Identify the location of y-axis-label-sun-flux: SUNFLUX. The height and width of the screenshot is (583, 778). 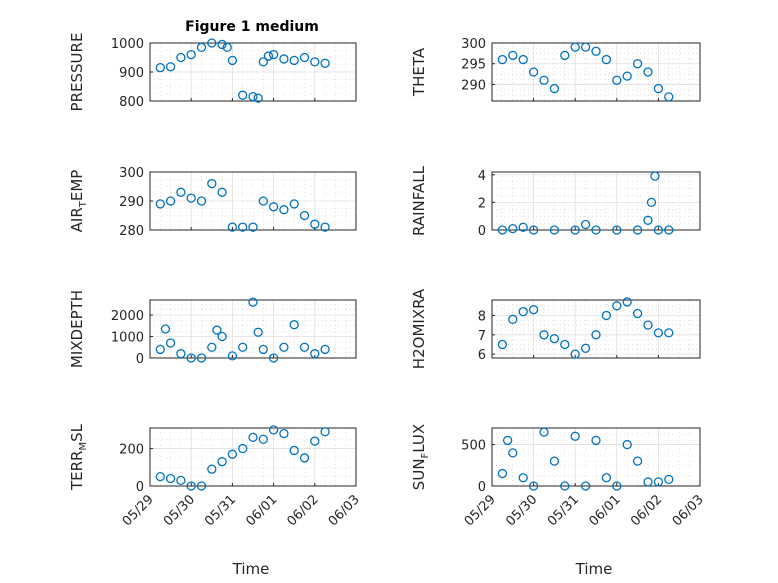
(420, 457).